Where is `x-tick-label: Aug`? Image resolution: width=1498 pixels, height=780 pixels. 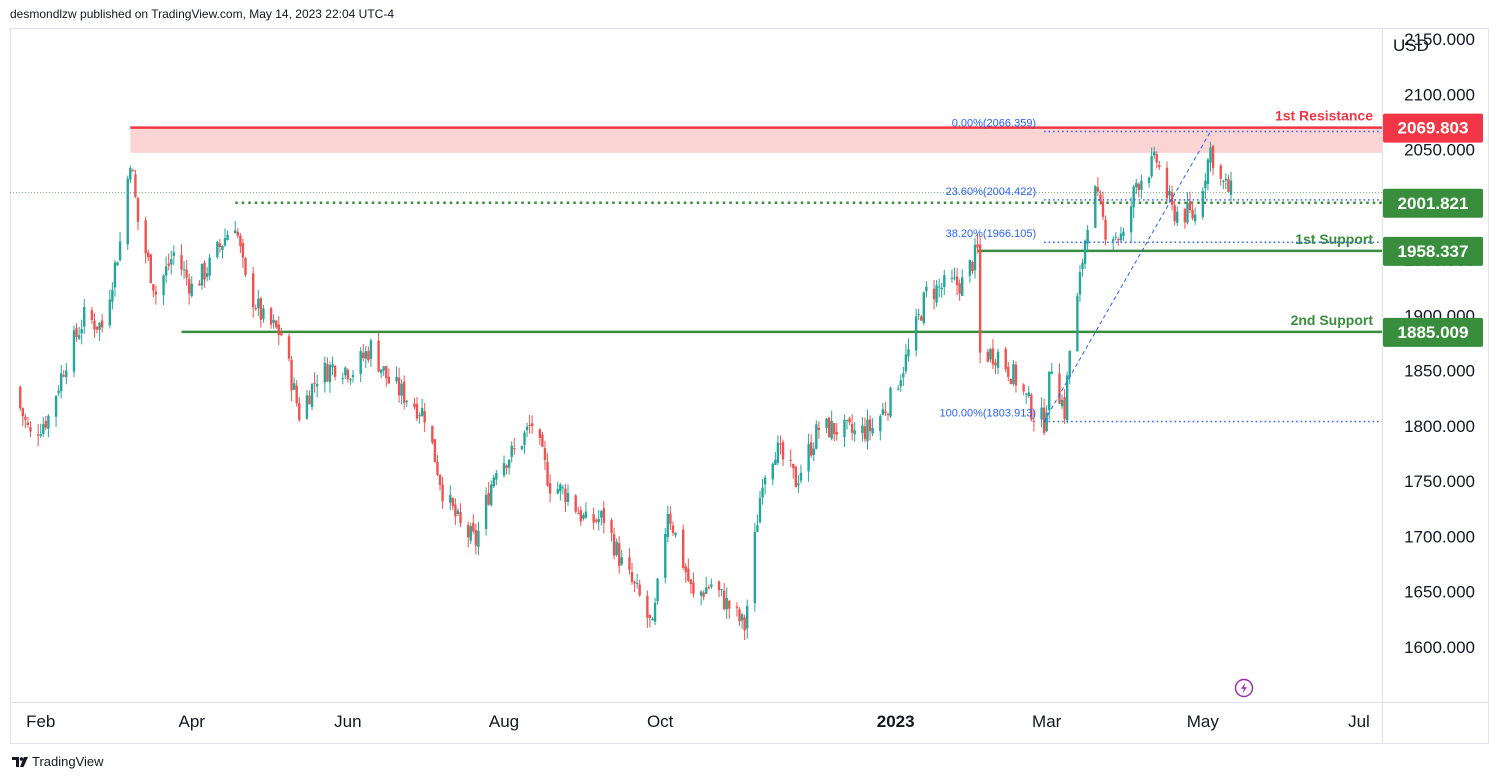 x-tick-label: Aug is located at coordinates (504, 721).